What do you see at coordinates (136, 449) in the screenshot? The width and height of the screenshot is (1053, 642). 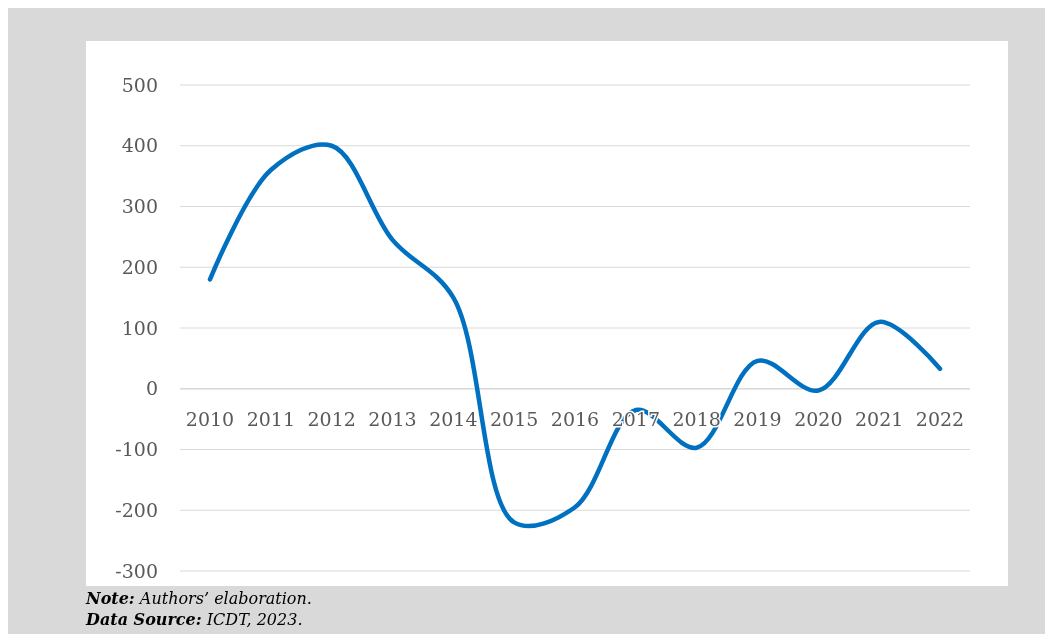 I see `y-tick-label: -100` at bounding box center [136, 449].